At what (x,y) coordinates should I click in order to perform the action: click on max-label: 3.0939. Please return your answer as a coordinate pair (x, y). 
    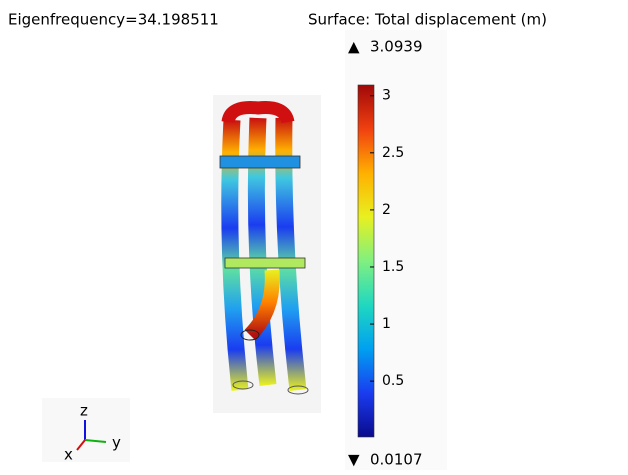
    Looking at the image, I should click on (396, 47).